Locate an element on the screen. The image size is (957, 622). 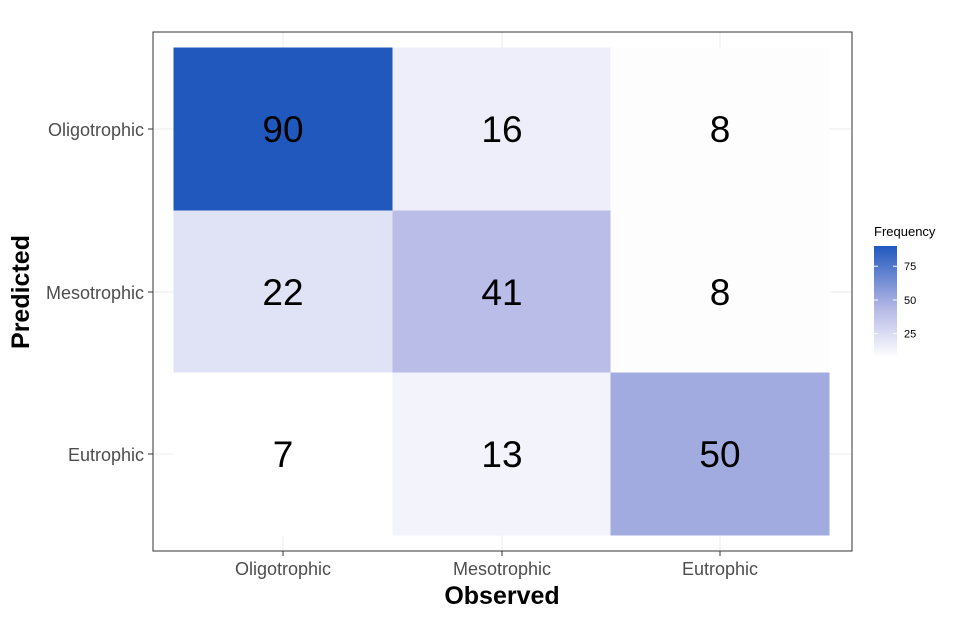
x-tick-label: Mesotrophic is located at coordinates (502, 569).